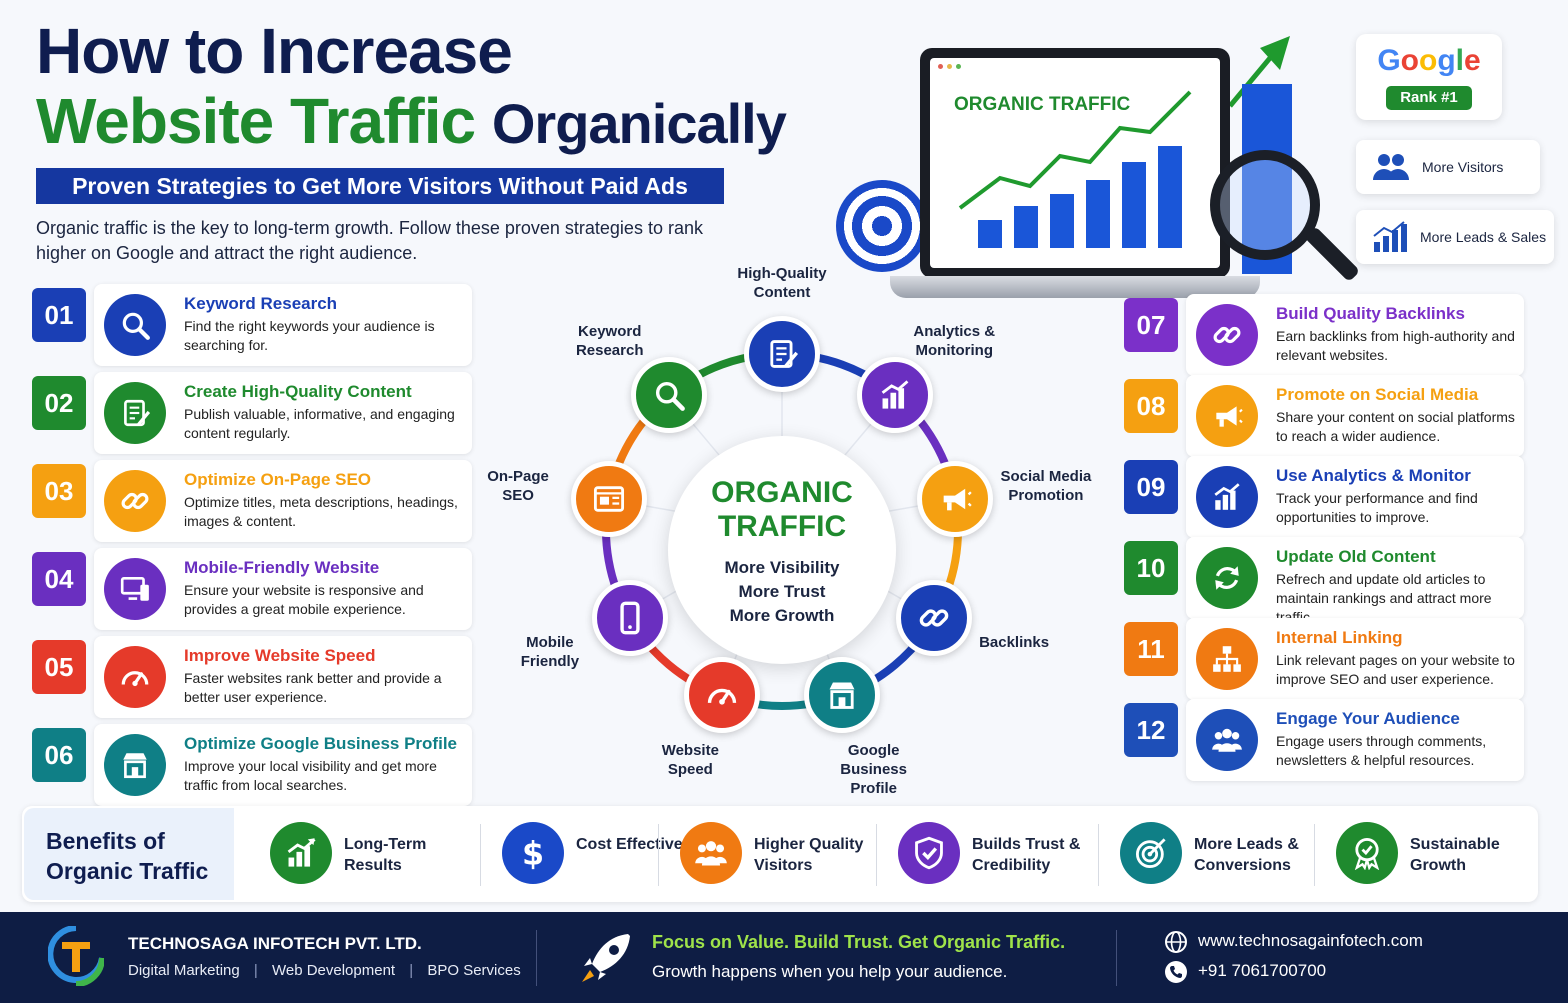 This screenshot has width=1568, height=1003. I want to click on wheel-node-label: On-Page SEO, so click(518, 486).